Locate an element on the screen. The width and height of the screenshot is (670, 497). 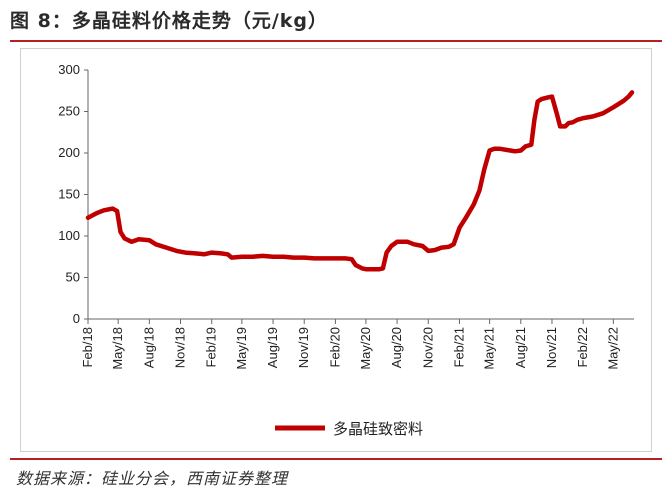
x-tick-label: May/19 is located at coordinates (241, 348).